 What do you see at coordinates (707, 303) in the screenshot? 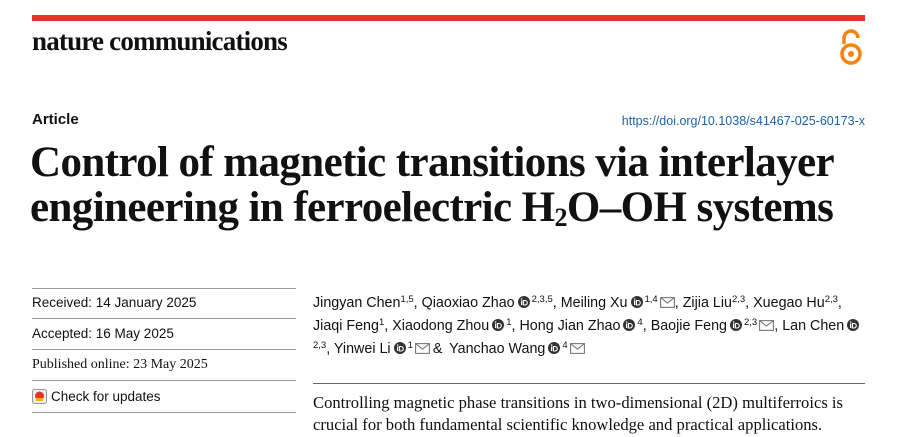
I see `author-name: Zijia Liu` at bounding box center [707, 303].